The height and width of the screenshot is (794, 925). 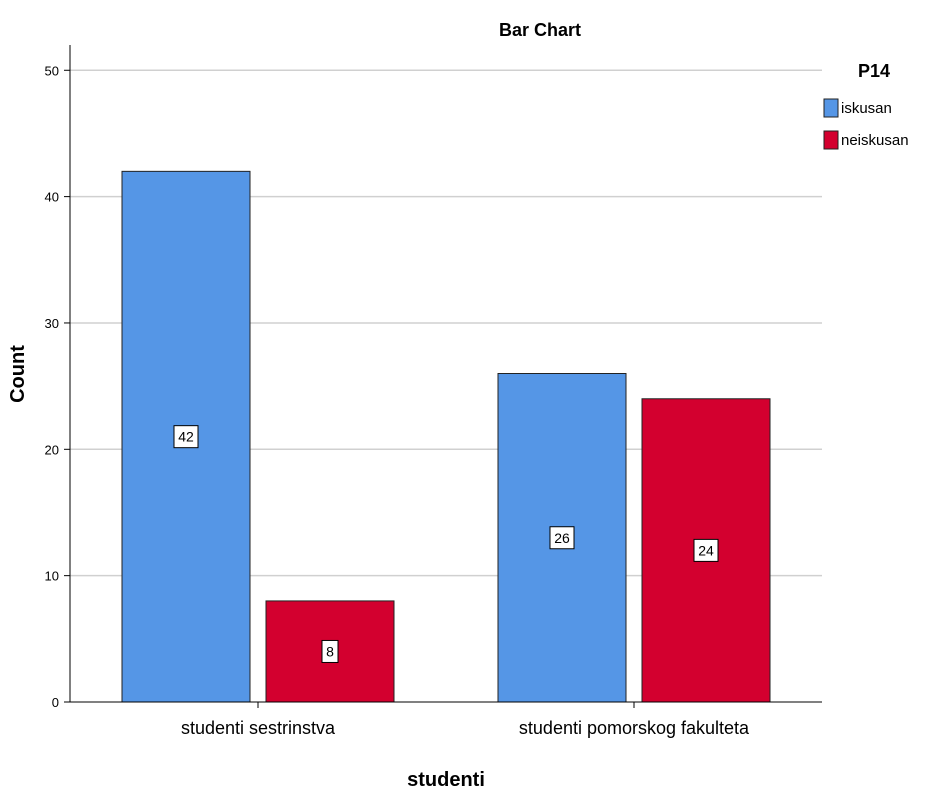 I want to click on legend-label-iskusan: iskusan, so click(x=866, y=108).